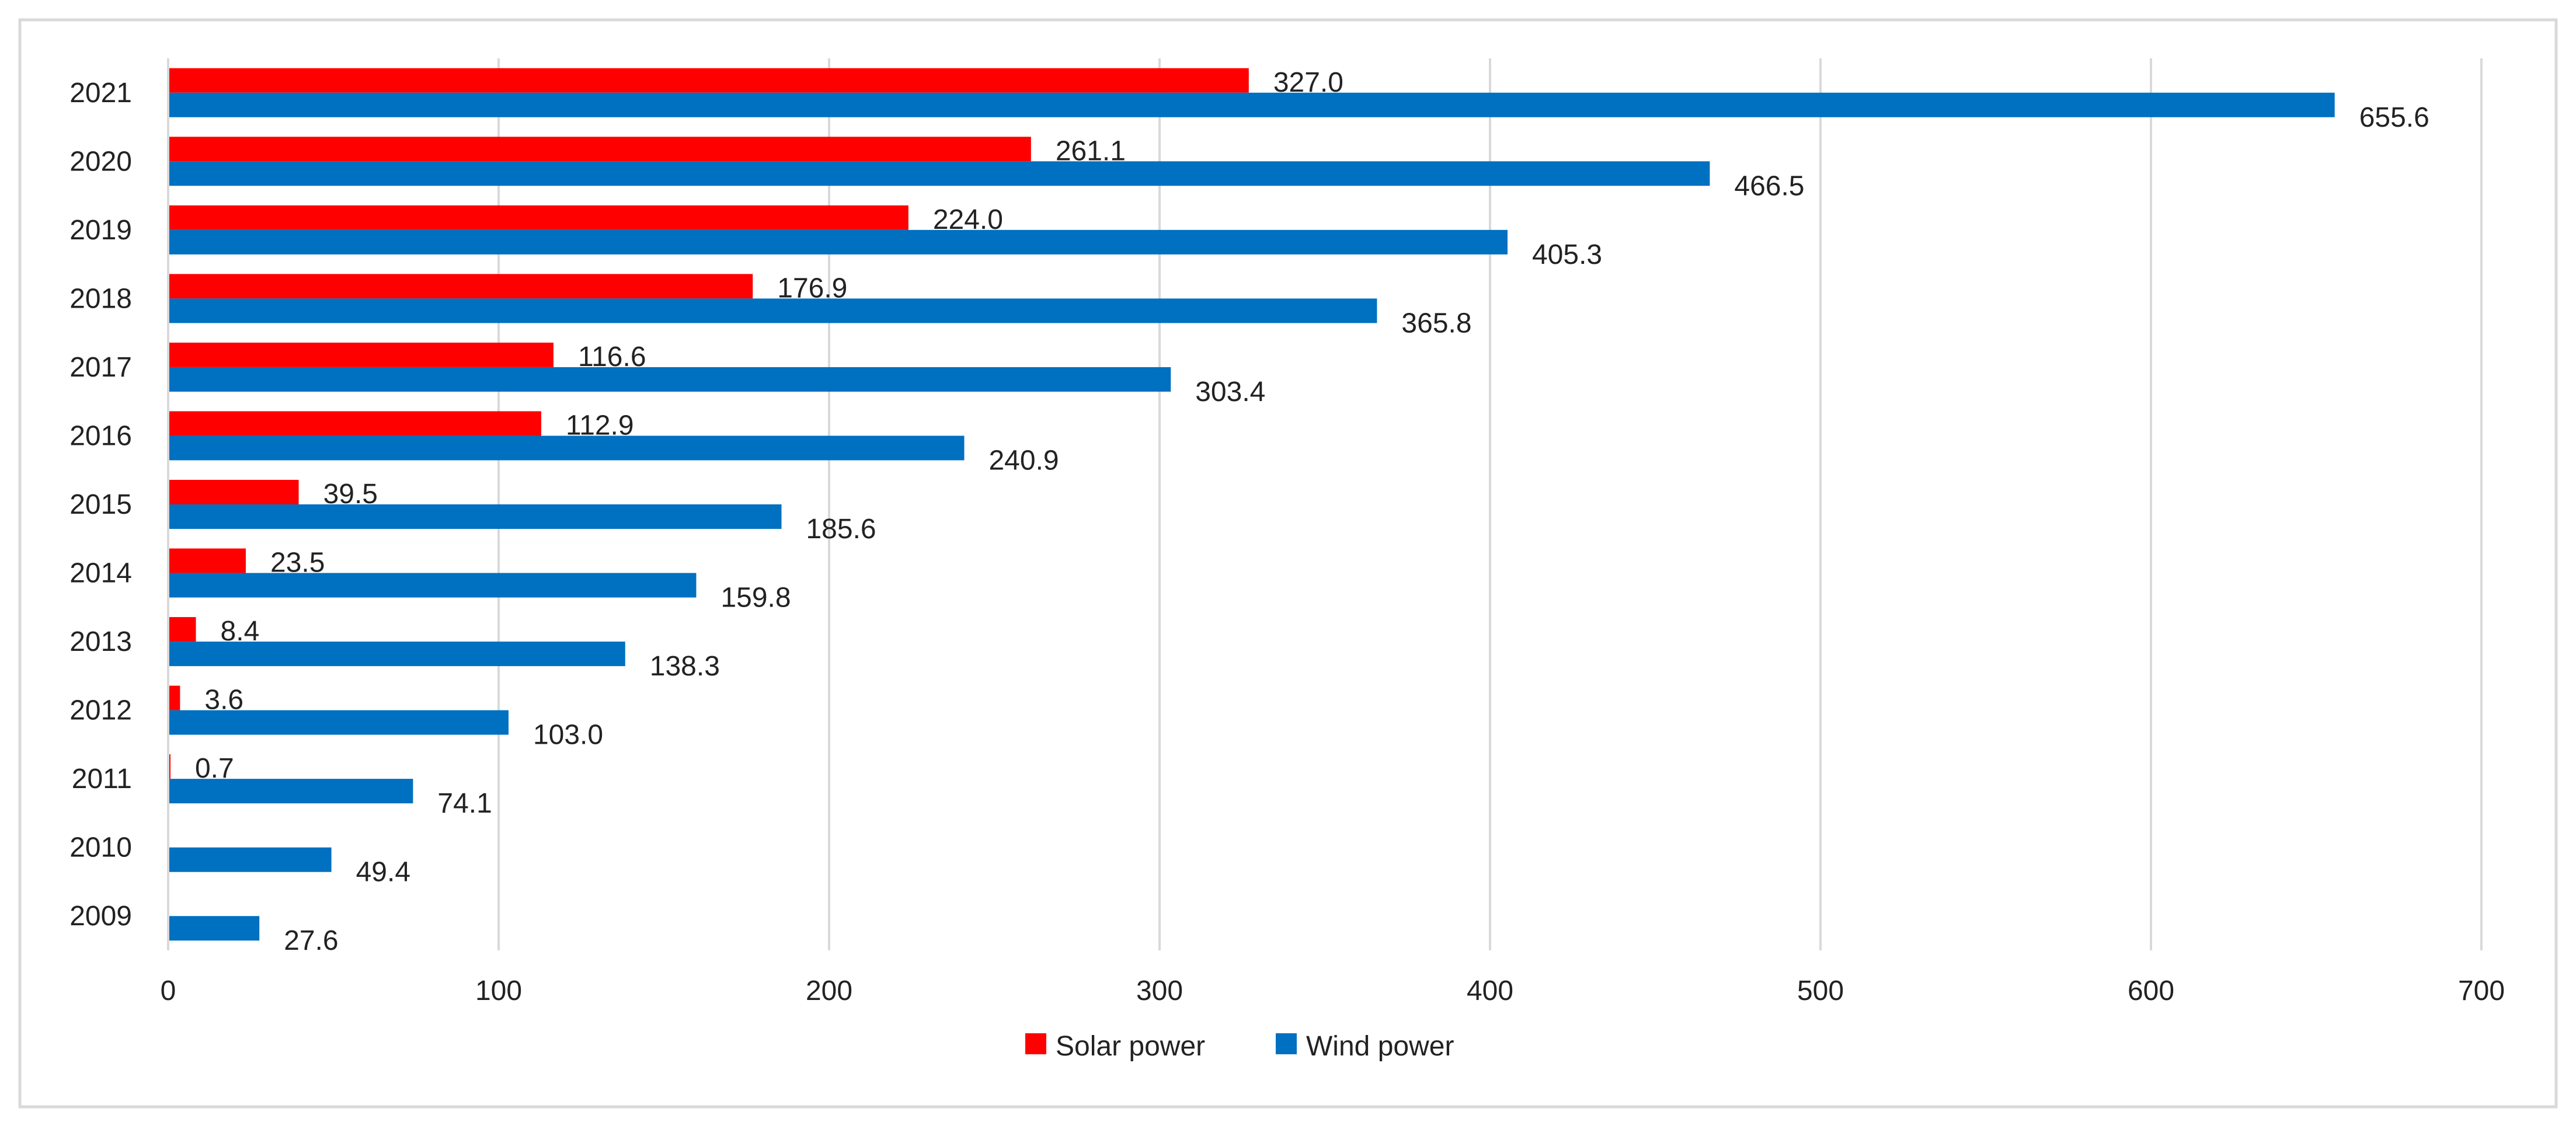 The image size is (2576, 1129). Describe the element at coordinates (612, 357) in the screenshot. I see `solar-data-label: 116.6` at that location.